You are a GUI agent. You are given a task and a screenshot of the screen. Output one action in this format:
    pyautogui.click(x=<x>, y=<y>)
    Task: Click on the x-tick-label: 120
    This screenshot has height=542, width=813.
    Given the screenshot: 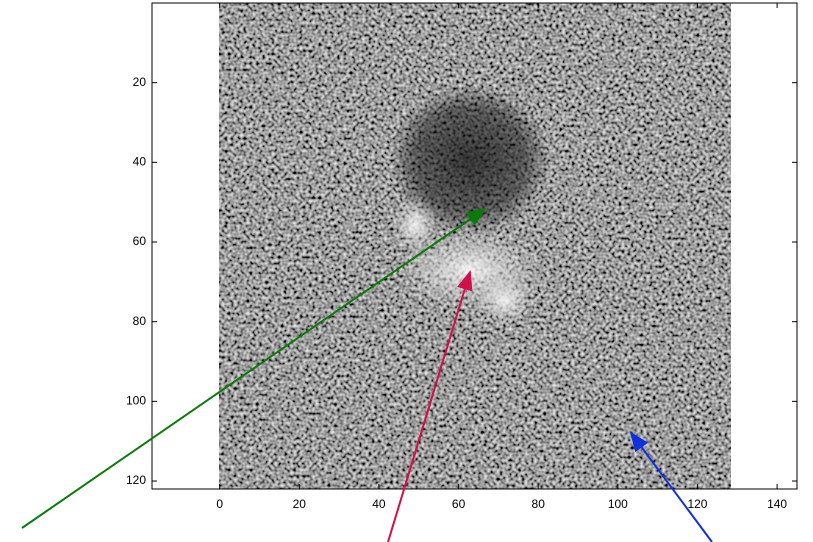 What is the action you would take?
    pyautogui.click(x=697, y=504)
    